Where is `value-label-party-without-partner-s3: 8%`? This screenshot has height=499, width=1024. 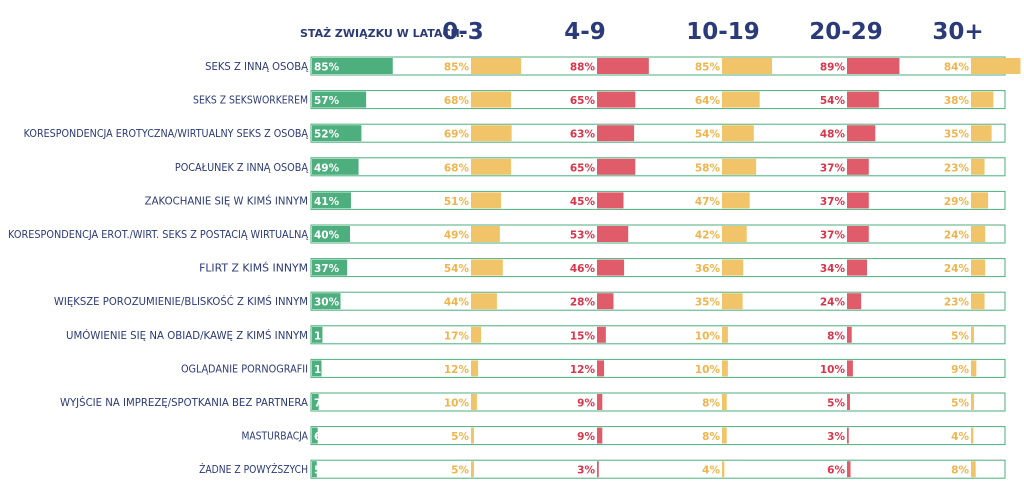 value-label-party-without-partner-s3: 8% is located at coordinates (711, 404).